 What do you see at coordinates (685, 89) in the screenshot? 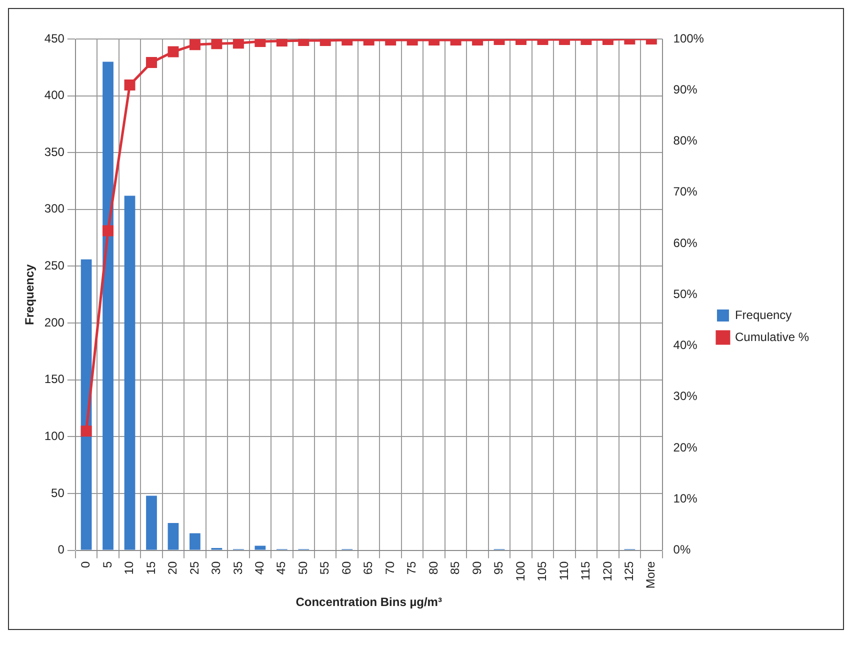
I see `y2-tick-label: 90%` at bounding box center [685, 89].